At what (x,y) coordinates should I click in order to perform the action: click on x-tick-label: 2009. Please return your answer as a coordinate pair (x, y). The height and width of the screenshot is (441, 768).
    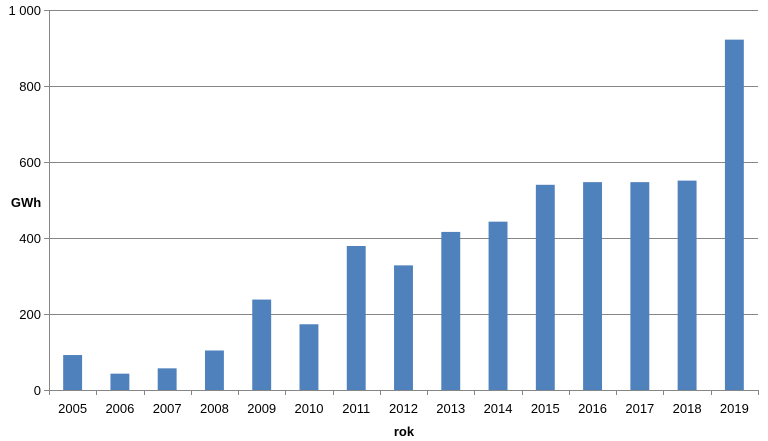
    Looking at the image, I should click on (261, 408).